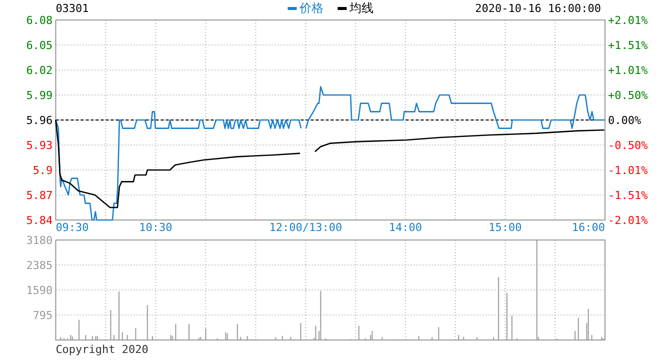  What do you see at coordinates (305, 227) in the screenshot?
I see `x-tick-label: 12:00/13:00` at bounding box center [305, 227].